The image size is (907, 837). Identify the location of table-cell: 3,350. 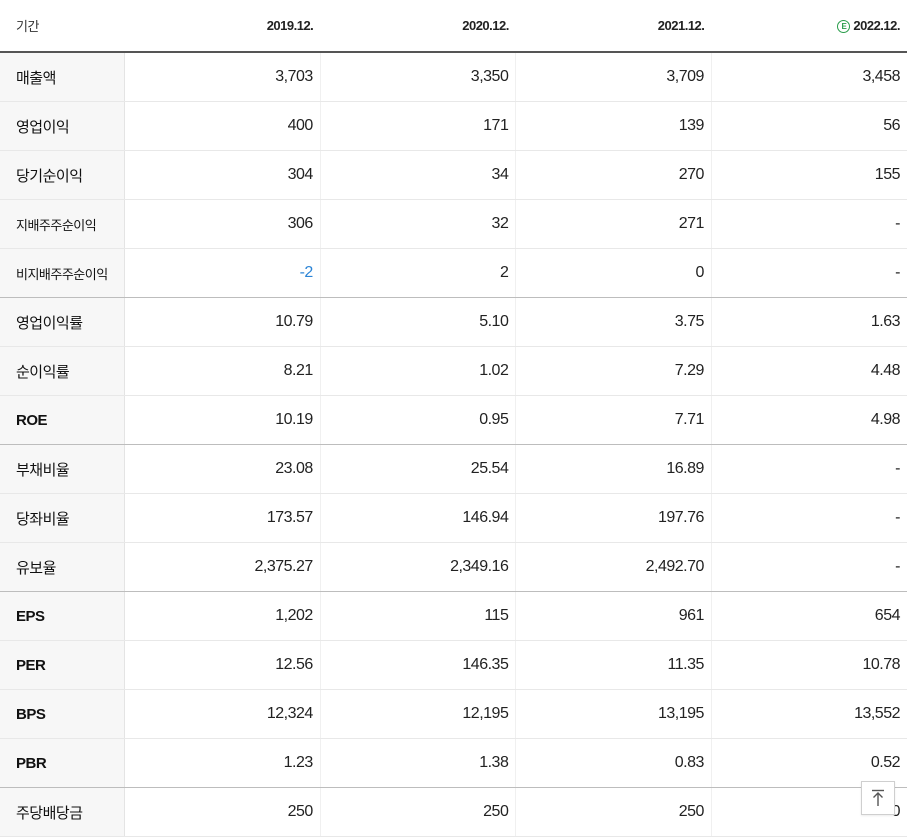
(418, 77).